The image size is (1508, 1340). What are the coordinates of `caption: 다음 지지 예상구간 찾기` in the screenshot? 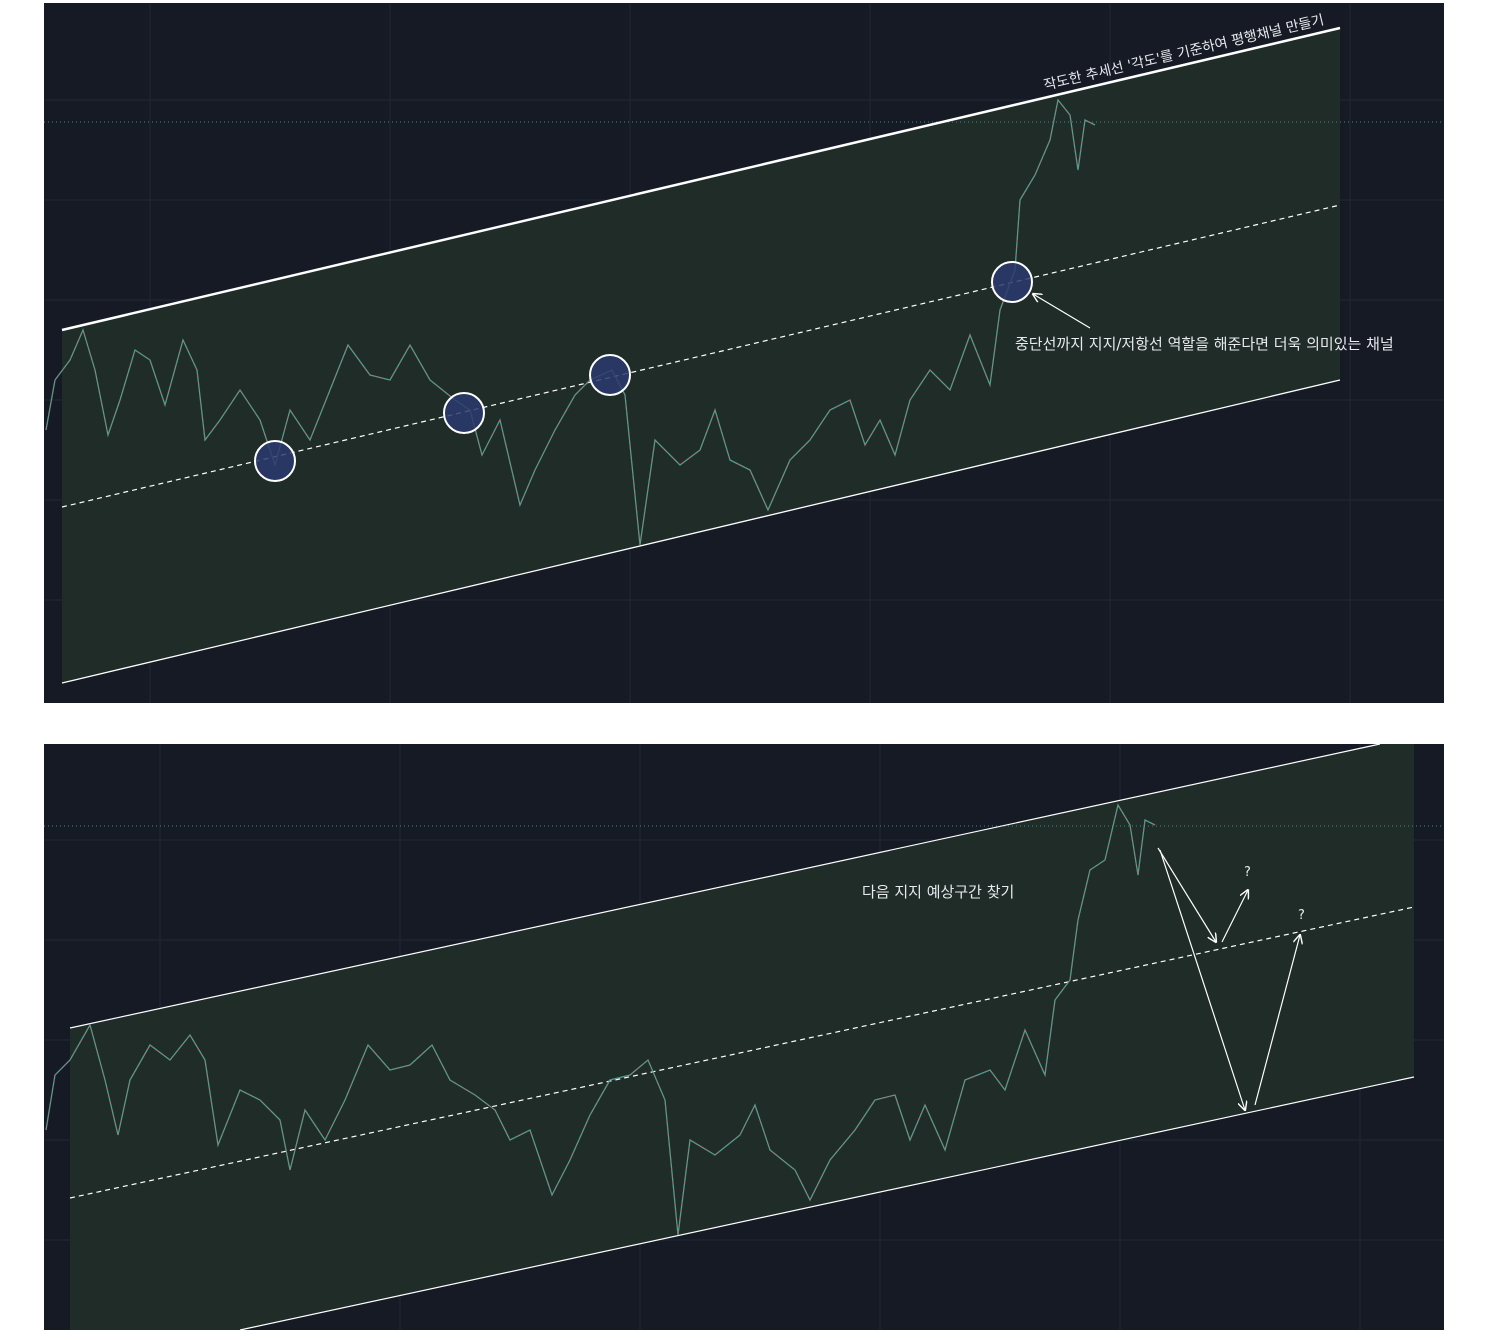 It's located at (938, 892).